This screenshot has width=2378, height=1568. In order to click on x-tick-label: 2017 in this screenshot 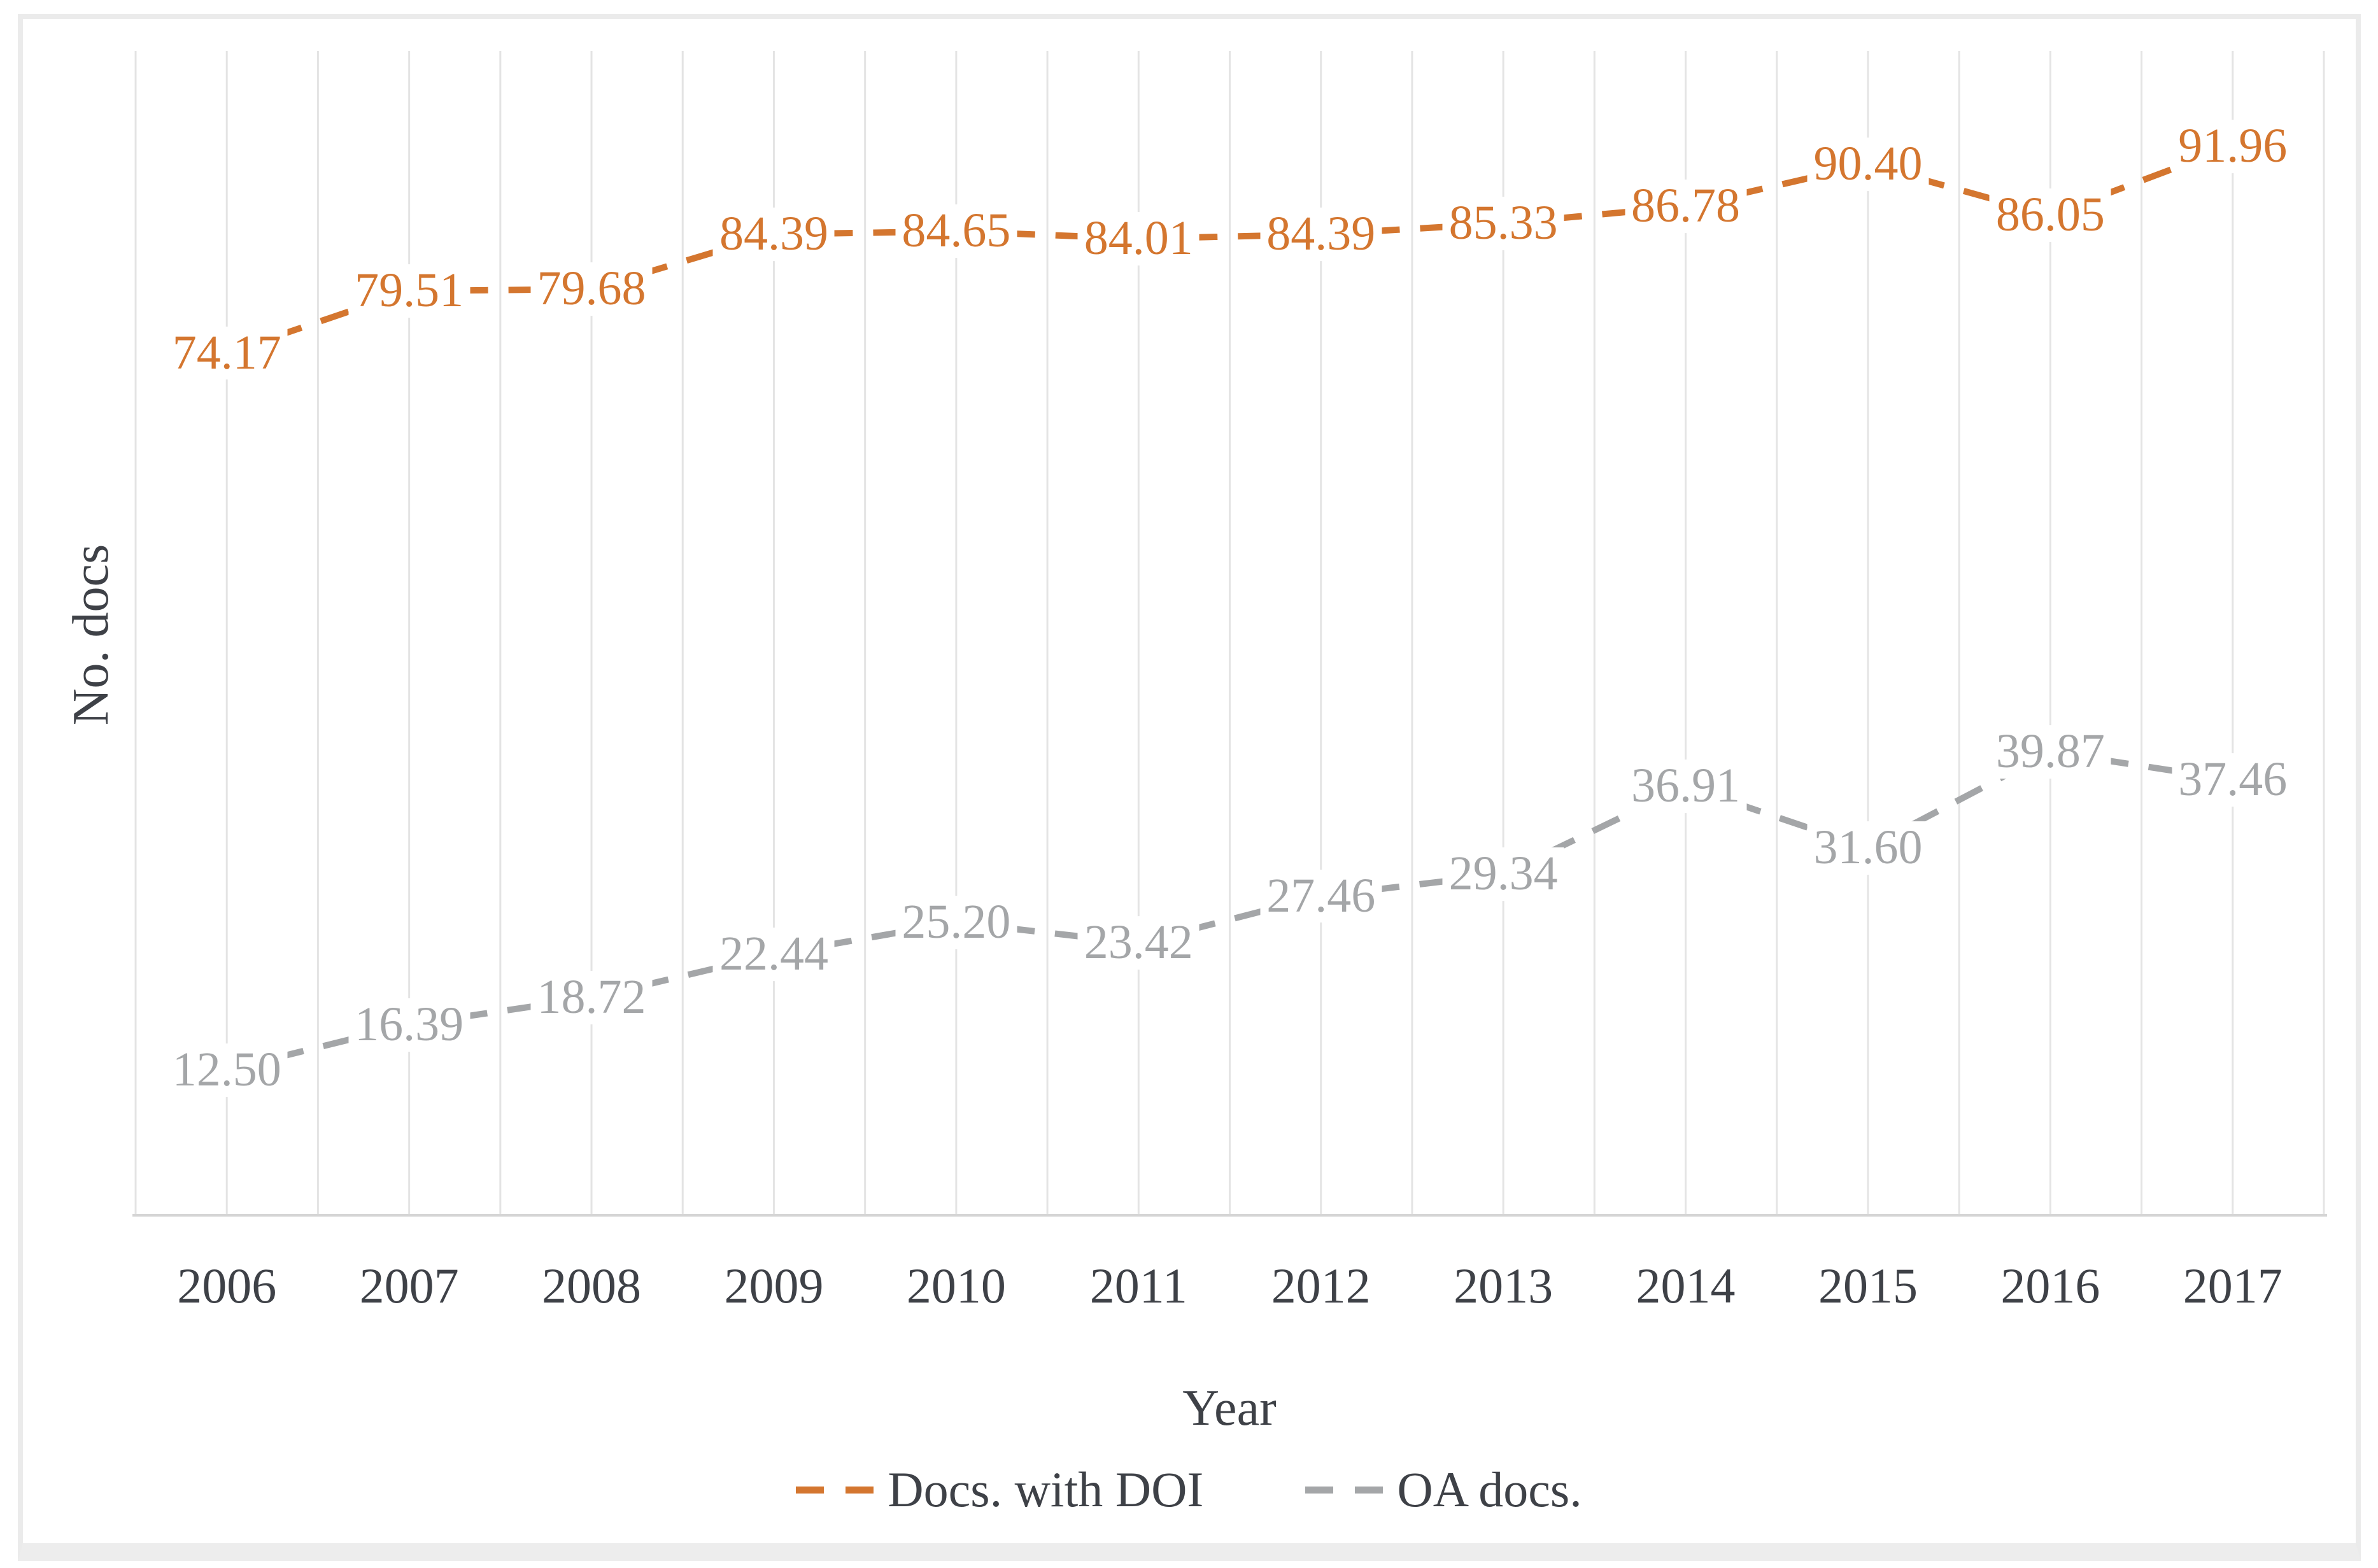, I will do `click(2233, 1286)`.